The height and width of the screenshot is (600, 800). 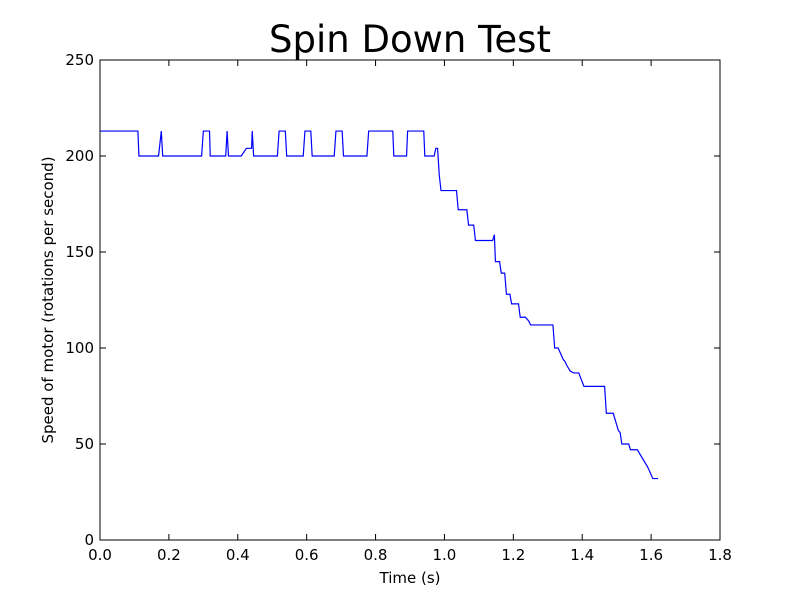 I want to click on x-tick-label: 0.0, so click(x=100, y=555).